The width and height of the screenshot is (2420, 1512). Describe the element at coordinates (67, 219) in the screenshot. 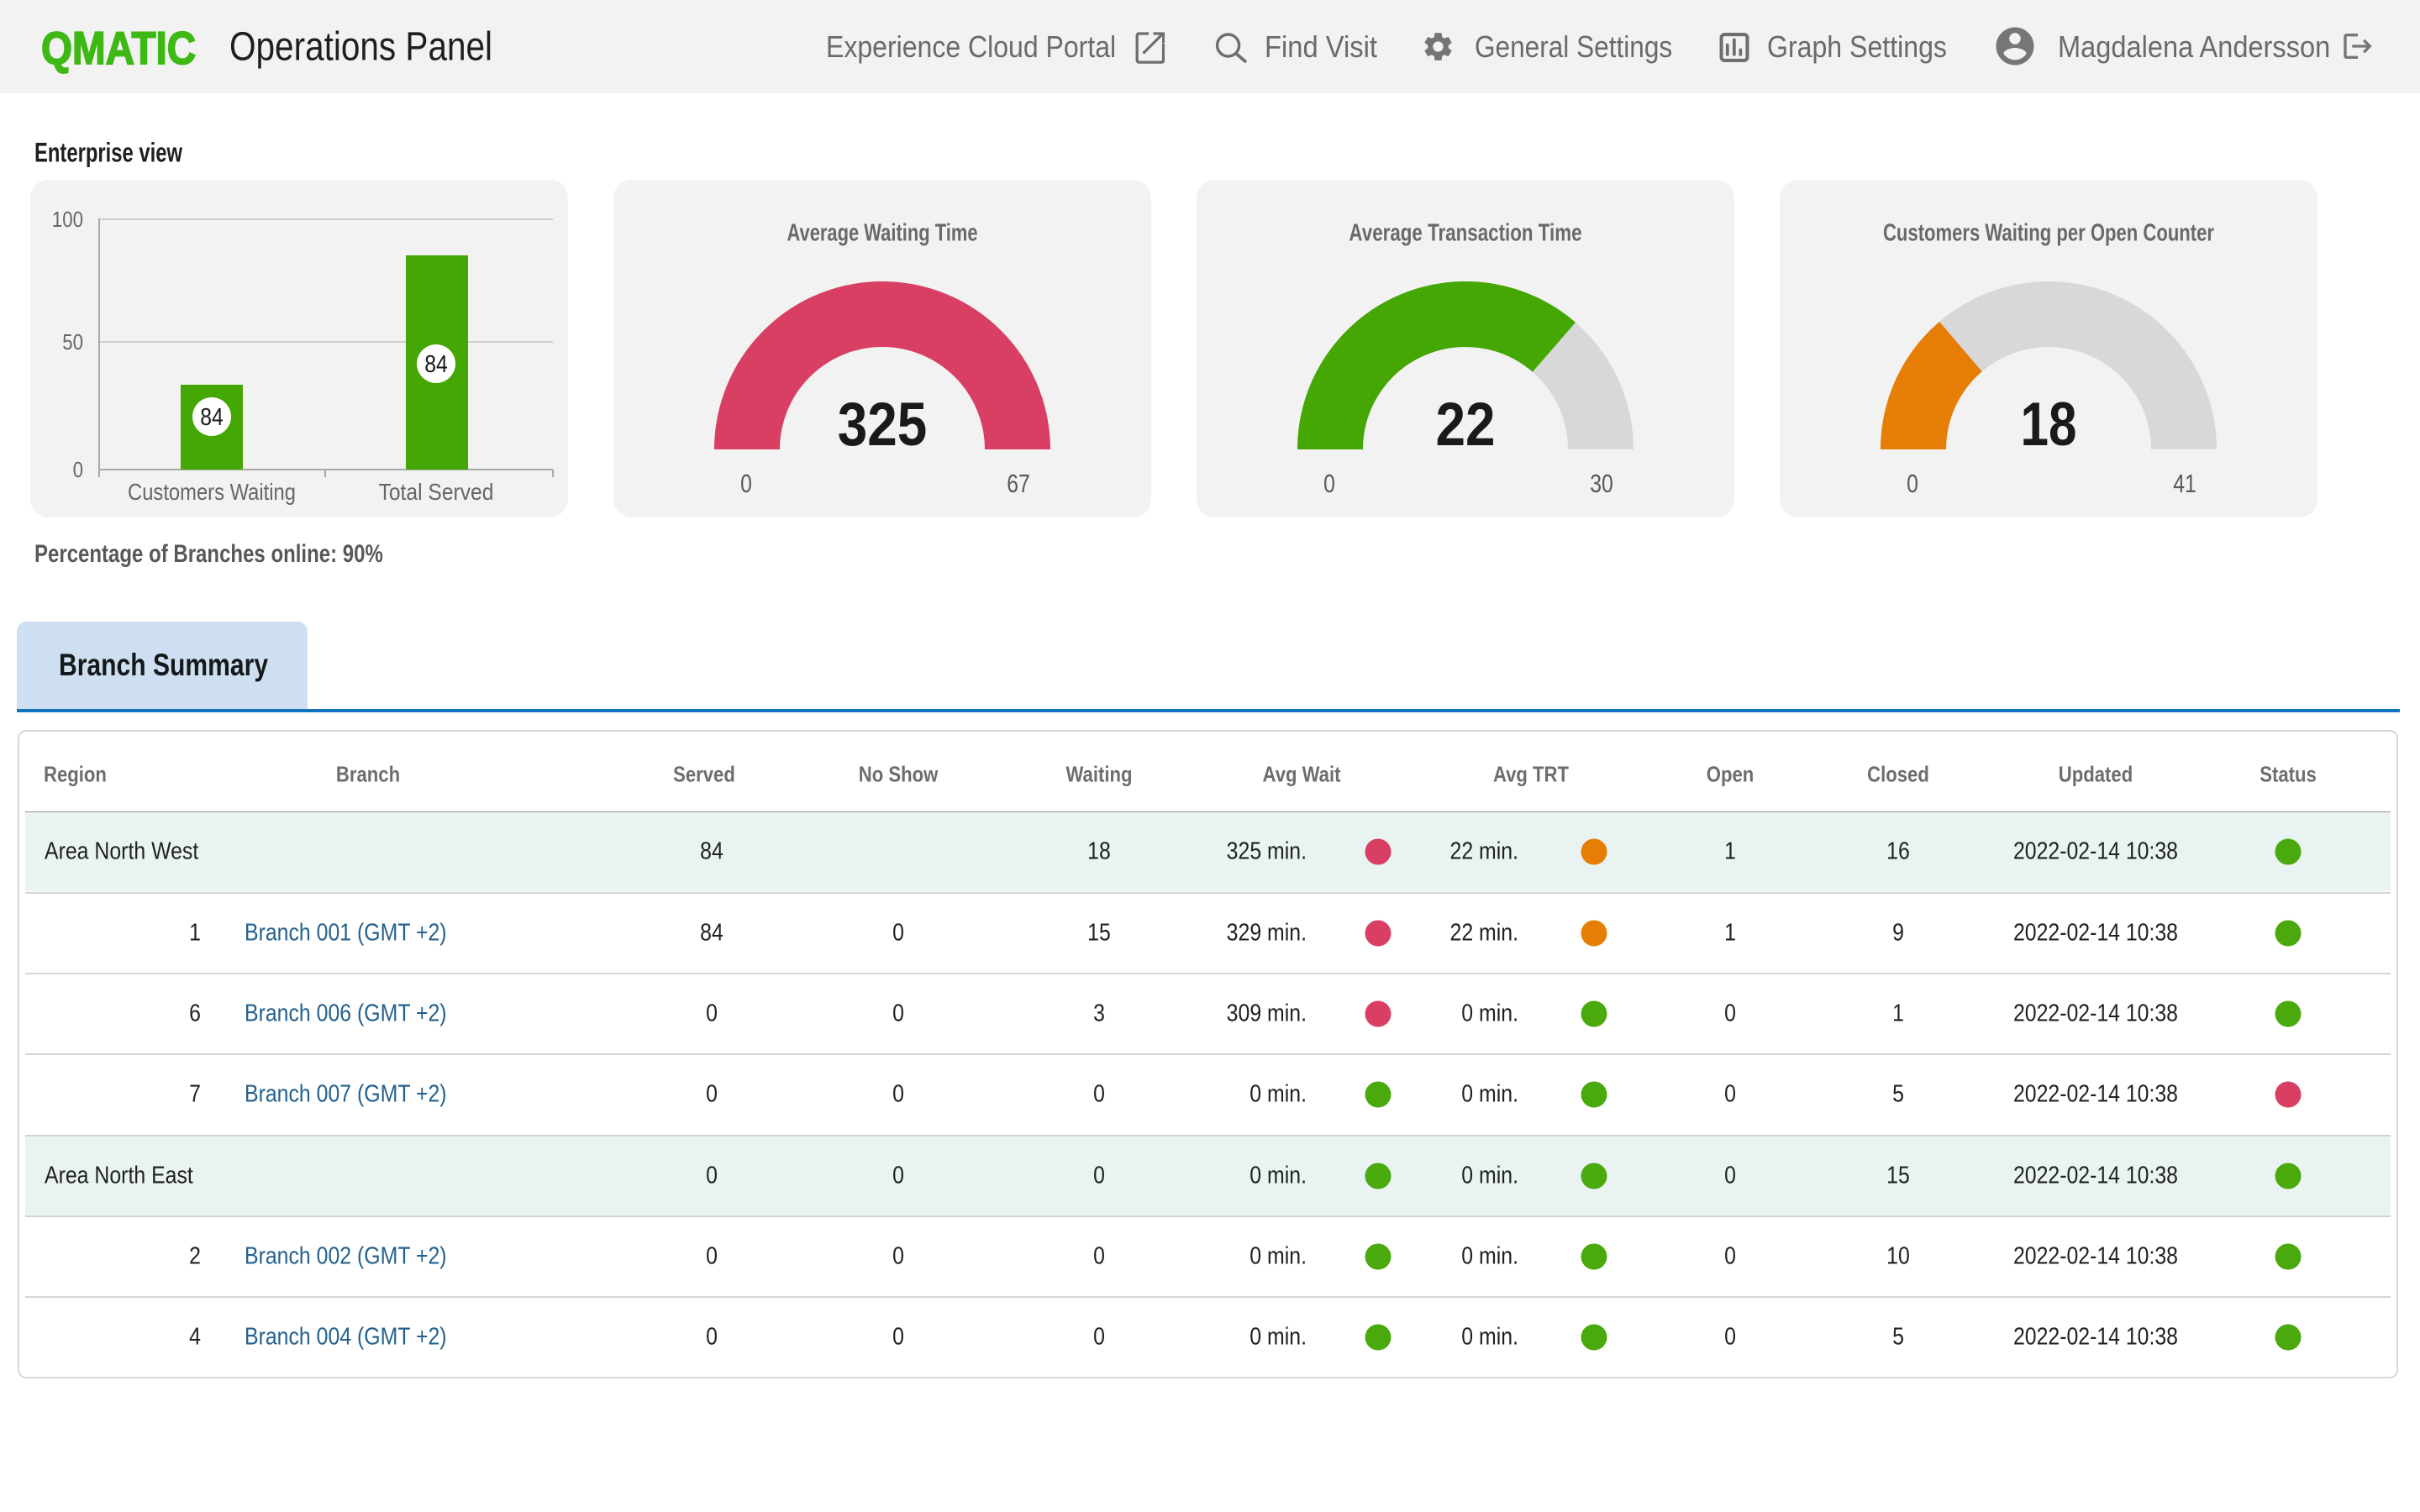

I see `svg-text: 100` at that location.